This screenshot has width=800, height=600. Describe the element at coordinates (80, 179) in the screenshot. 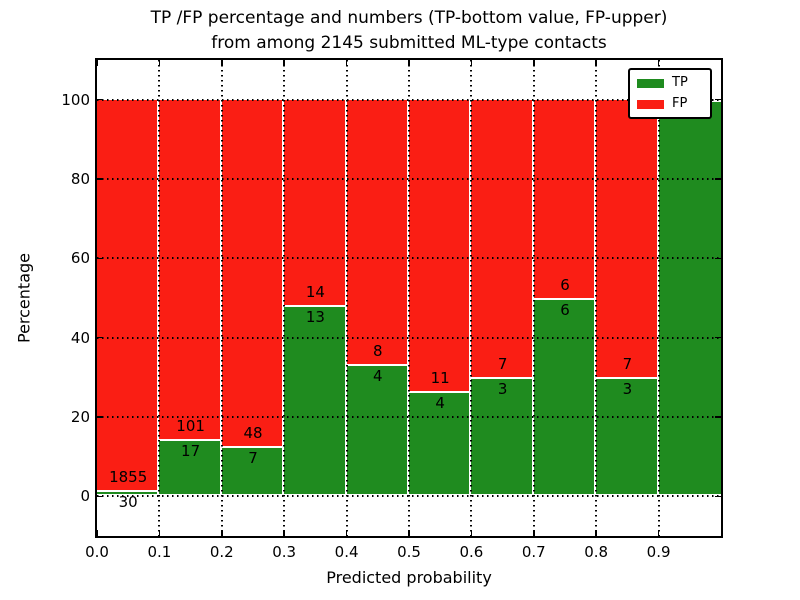

I see `y-tick-label: 80` at that location.